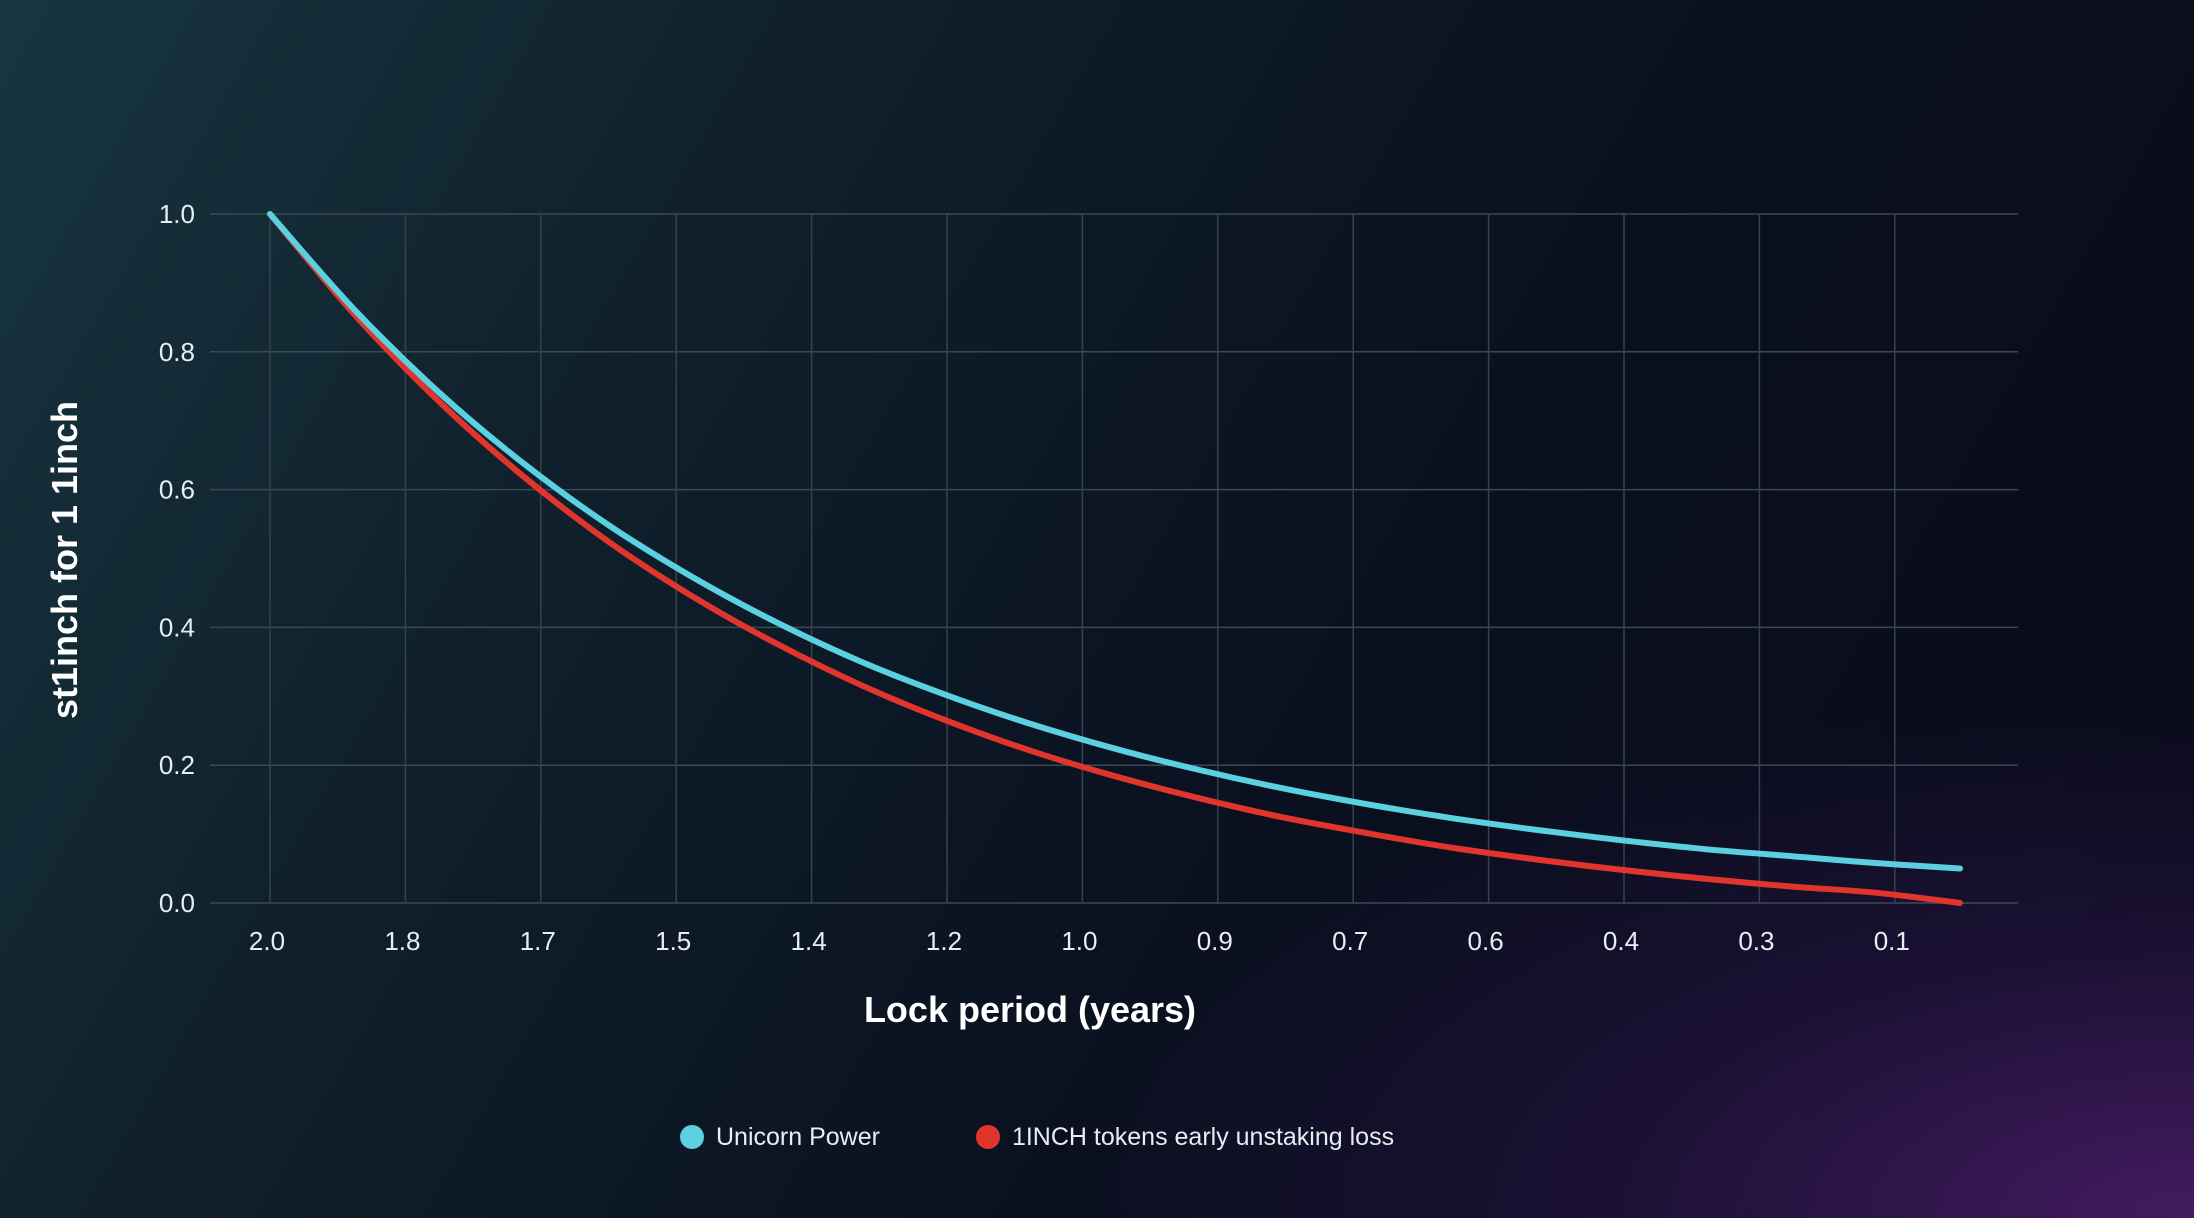  What do you see at coordinates (177, 558) in the screenshot?
I see `y-axis-ticks: 0.0 0.2 0.4 0.6 0.8 1.0` at bounding box center [177, 558].